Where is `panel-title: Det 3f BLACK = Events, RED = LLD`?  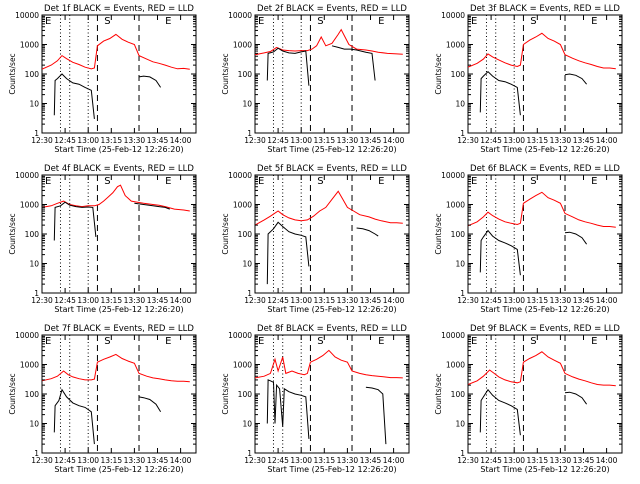
panel-title: Det 3f BLACK = Events, RED = LLD is located at coordinates (545, 9).